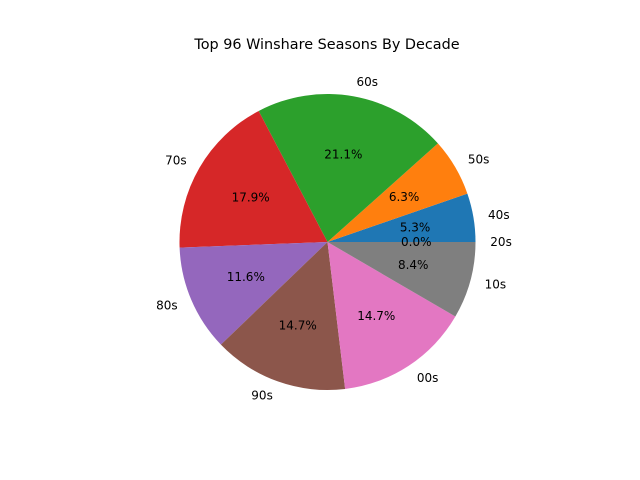 The height and width of the screenshot is (480, 640). What do you see at coordinates (416, 242) in the screenshot?
I see `pct-label-20s: 0.0%` at bounding box center [416, 242].